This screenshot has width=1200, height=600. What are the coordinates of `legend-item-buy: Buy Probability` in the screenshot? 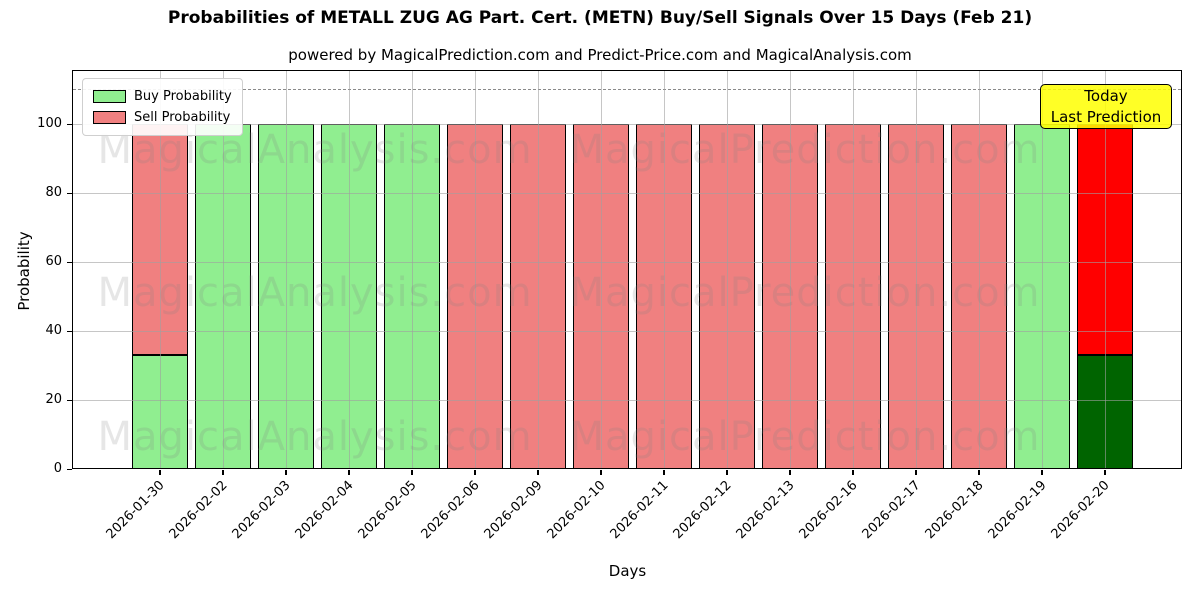 It's located at (162, 96).